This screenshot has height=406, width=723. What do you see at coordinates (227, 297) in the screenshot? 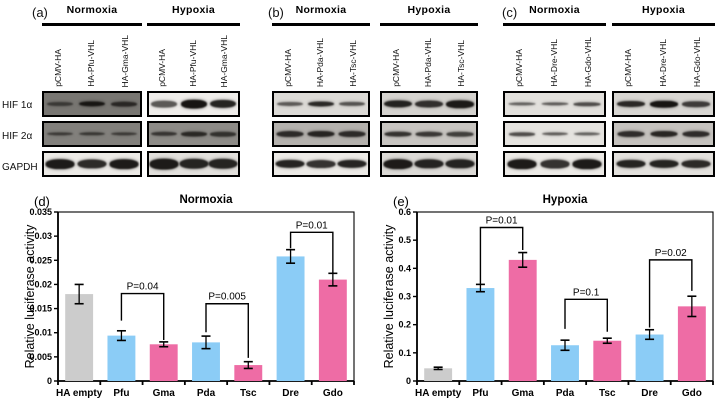
I see `p-value-label: P=0.005` at bounding box center [227, 297].